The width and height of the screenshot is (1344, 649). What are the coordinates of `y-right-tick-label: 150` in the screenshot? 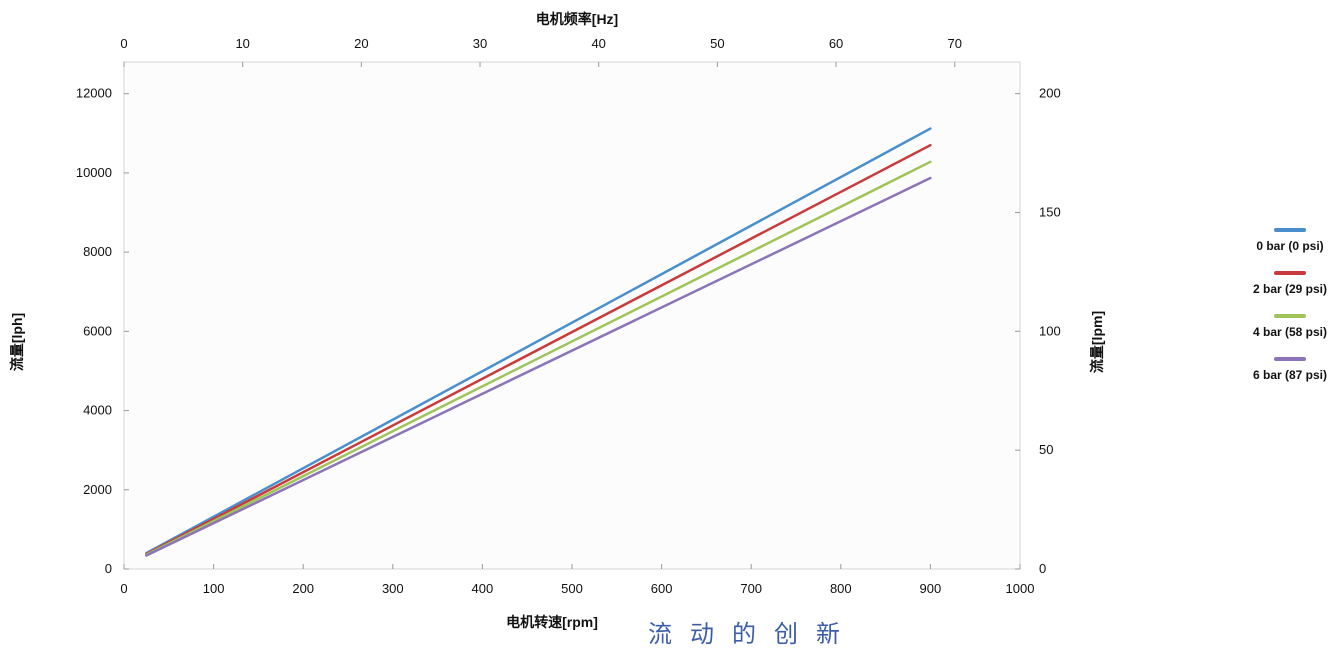 It's located at (1050, 211).